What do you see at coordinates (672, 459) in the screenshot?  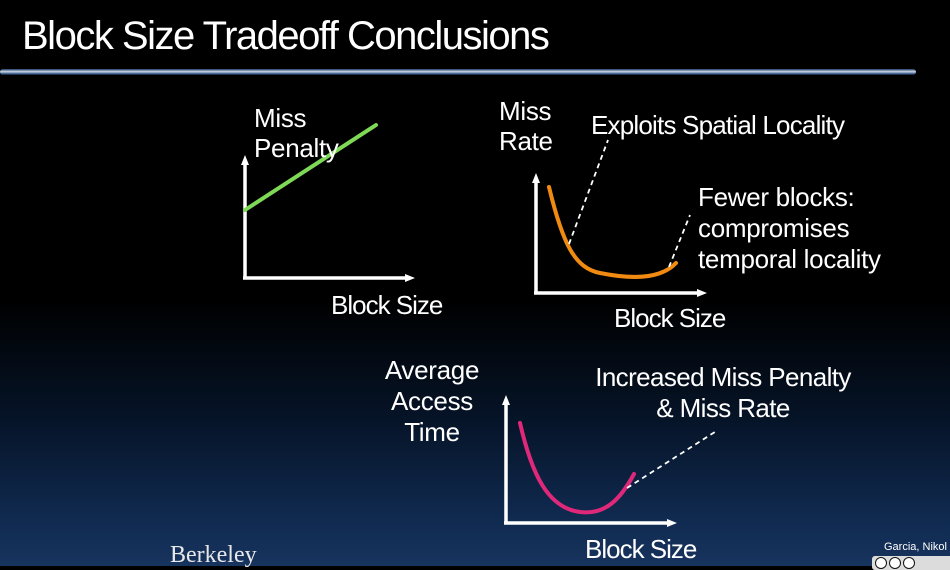 I see `miss-penalty-rate-pointer` at bounding box center [672, 459].